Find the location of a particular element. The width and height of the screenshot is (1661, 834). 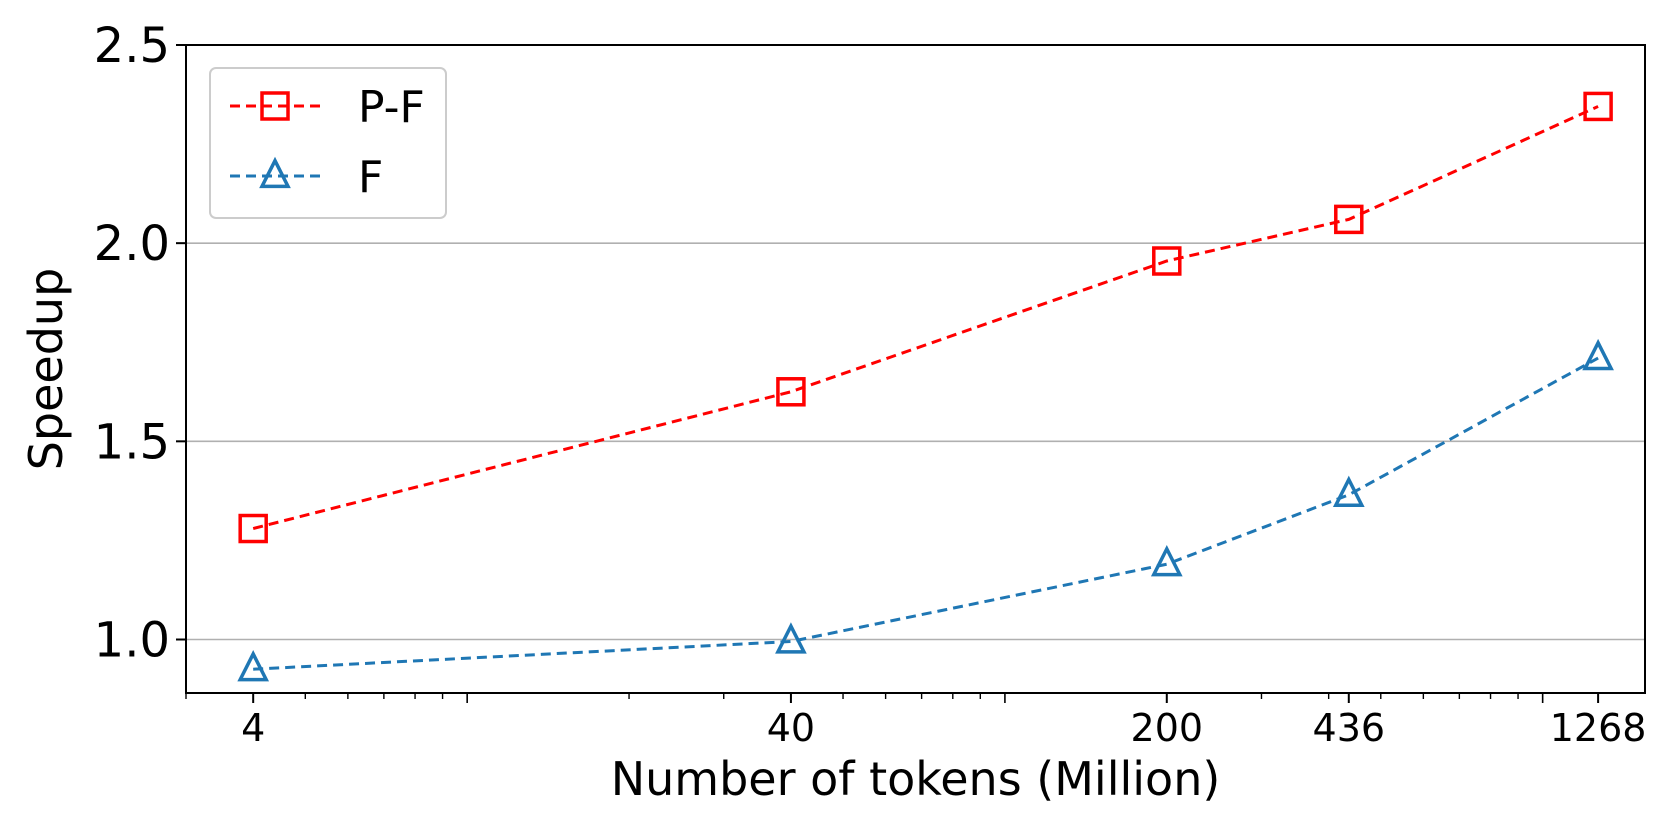

x-tick-label: 1268 is located at coordinates (1598, 728).